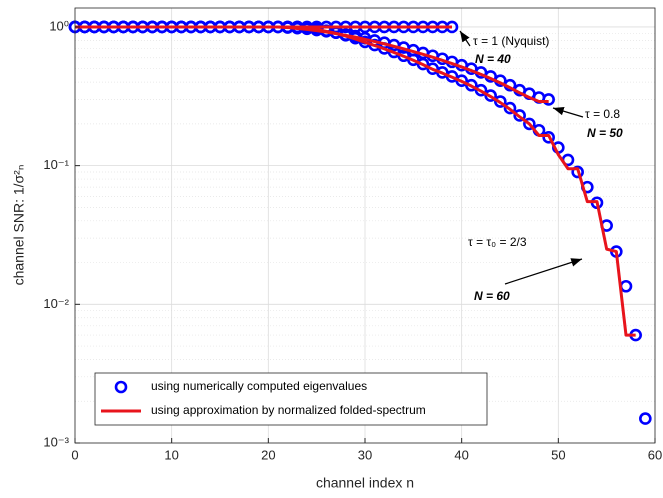 The image size is (663, 498). What do you see at coordinates (121, 387) in the screenshot?
I see `legend-marker` at bounding box center [121, 387].